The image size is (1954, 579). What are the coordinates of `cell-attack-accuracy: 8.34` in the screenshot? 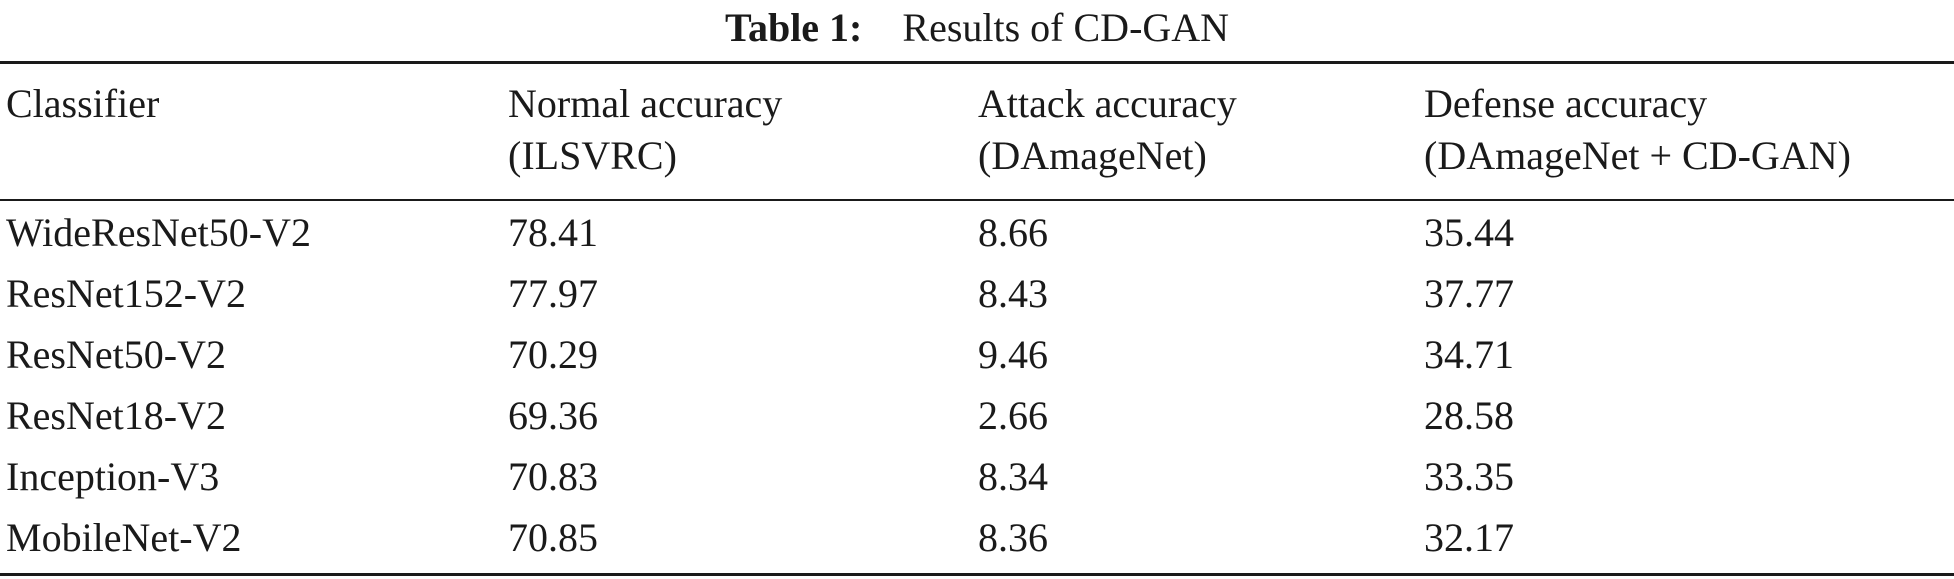 It's located at (1013, 476).